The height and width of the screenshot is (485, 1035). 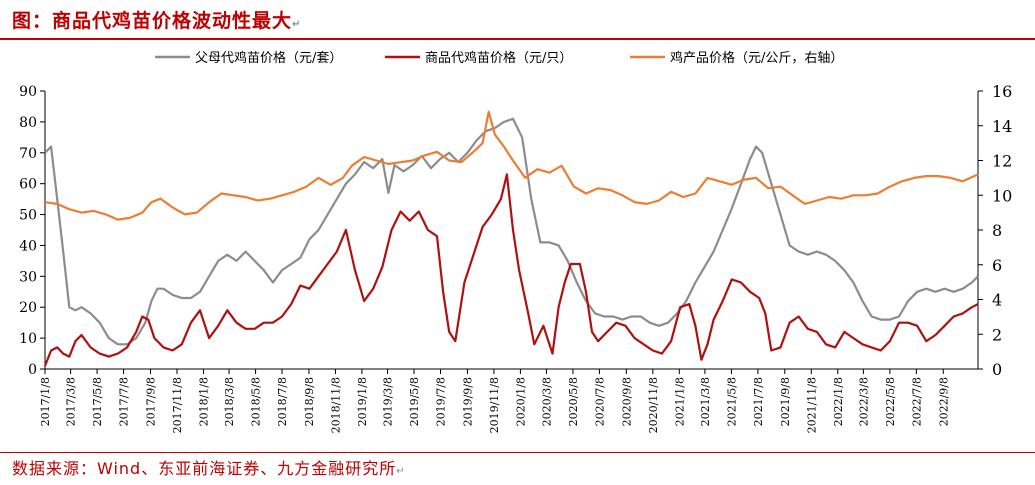 I want to click on legend-label-3: 鸡产品价格（元/公斤，右轴）, so click(x=756, y=58).